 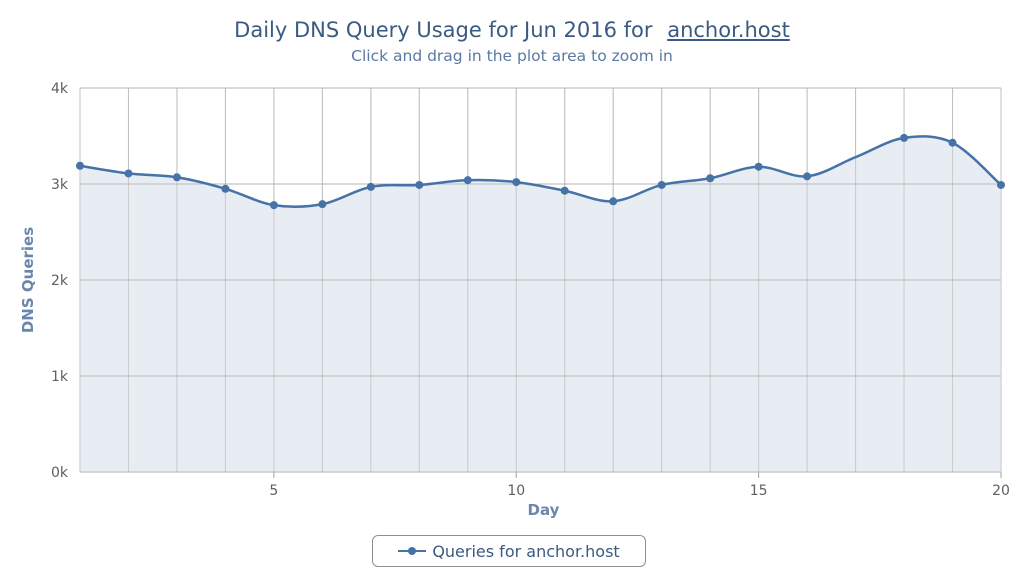 I want to click on host-link: anchor.host, so click(x=728, y=30).